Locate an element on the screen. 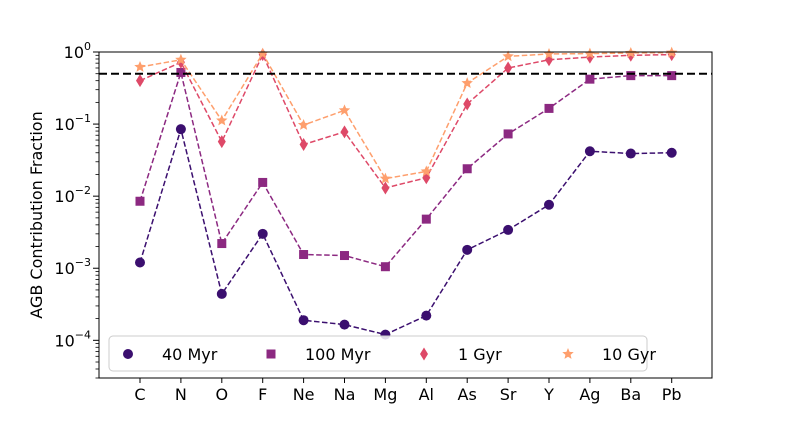  x-tick-label-n: N is located at coordinates (181, 394).